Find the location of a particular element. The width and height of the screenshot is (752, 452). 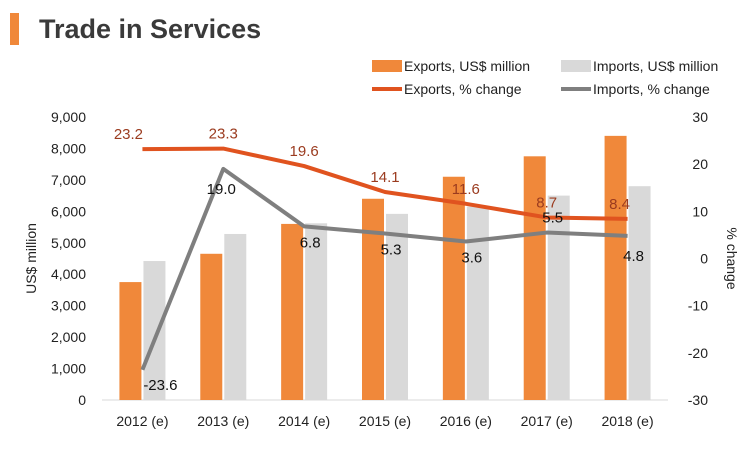

imports-change-label: 5.3 is located at coordinates (391, 250).